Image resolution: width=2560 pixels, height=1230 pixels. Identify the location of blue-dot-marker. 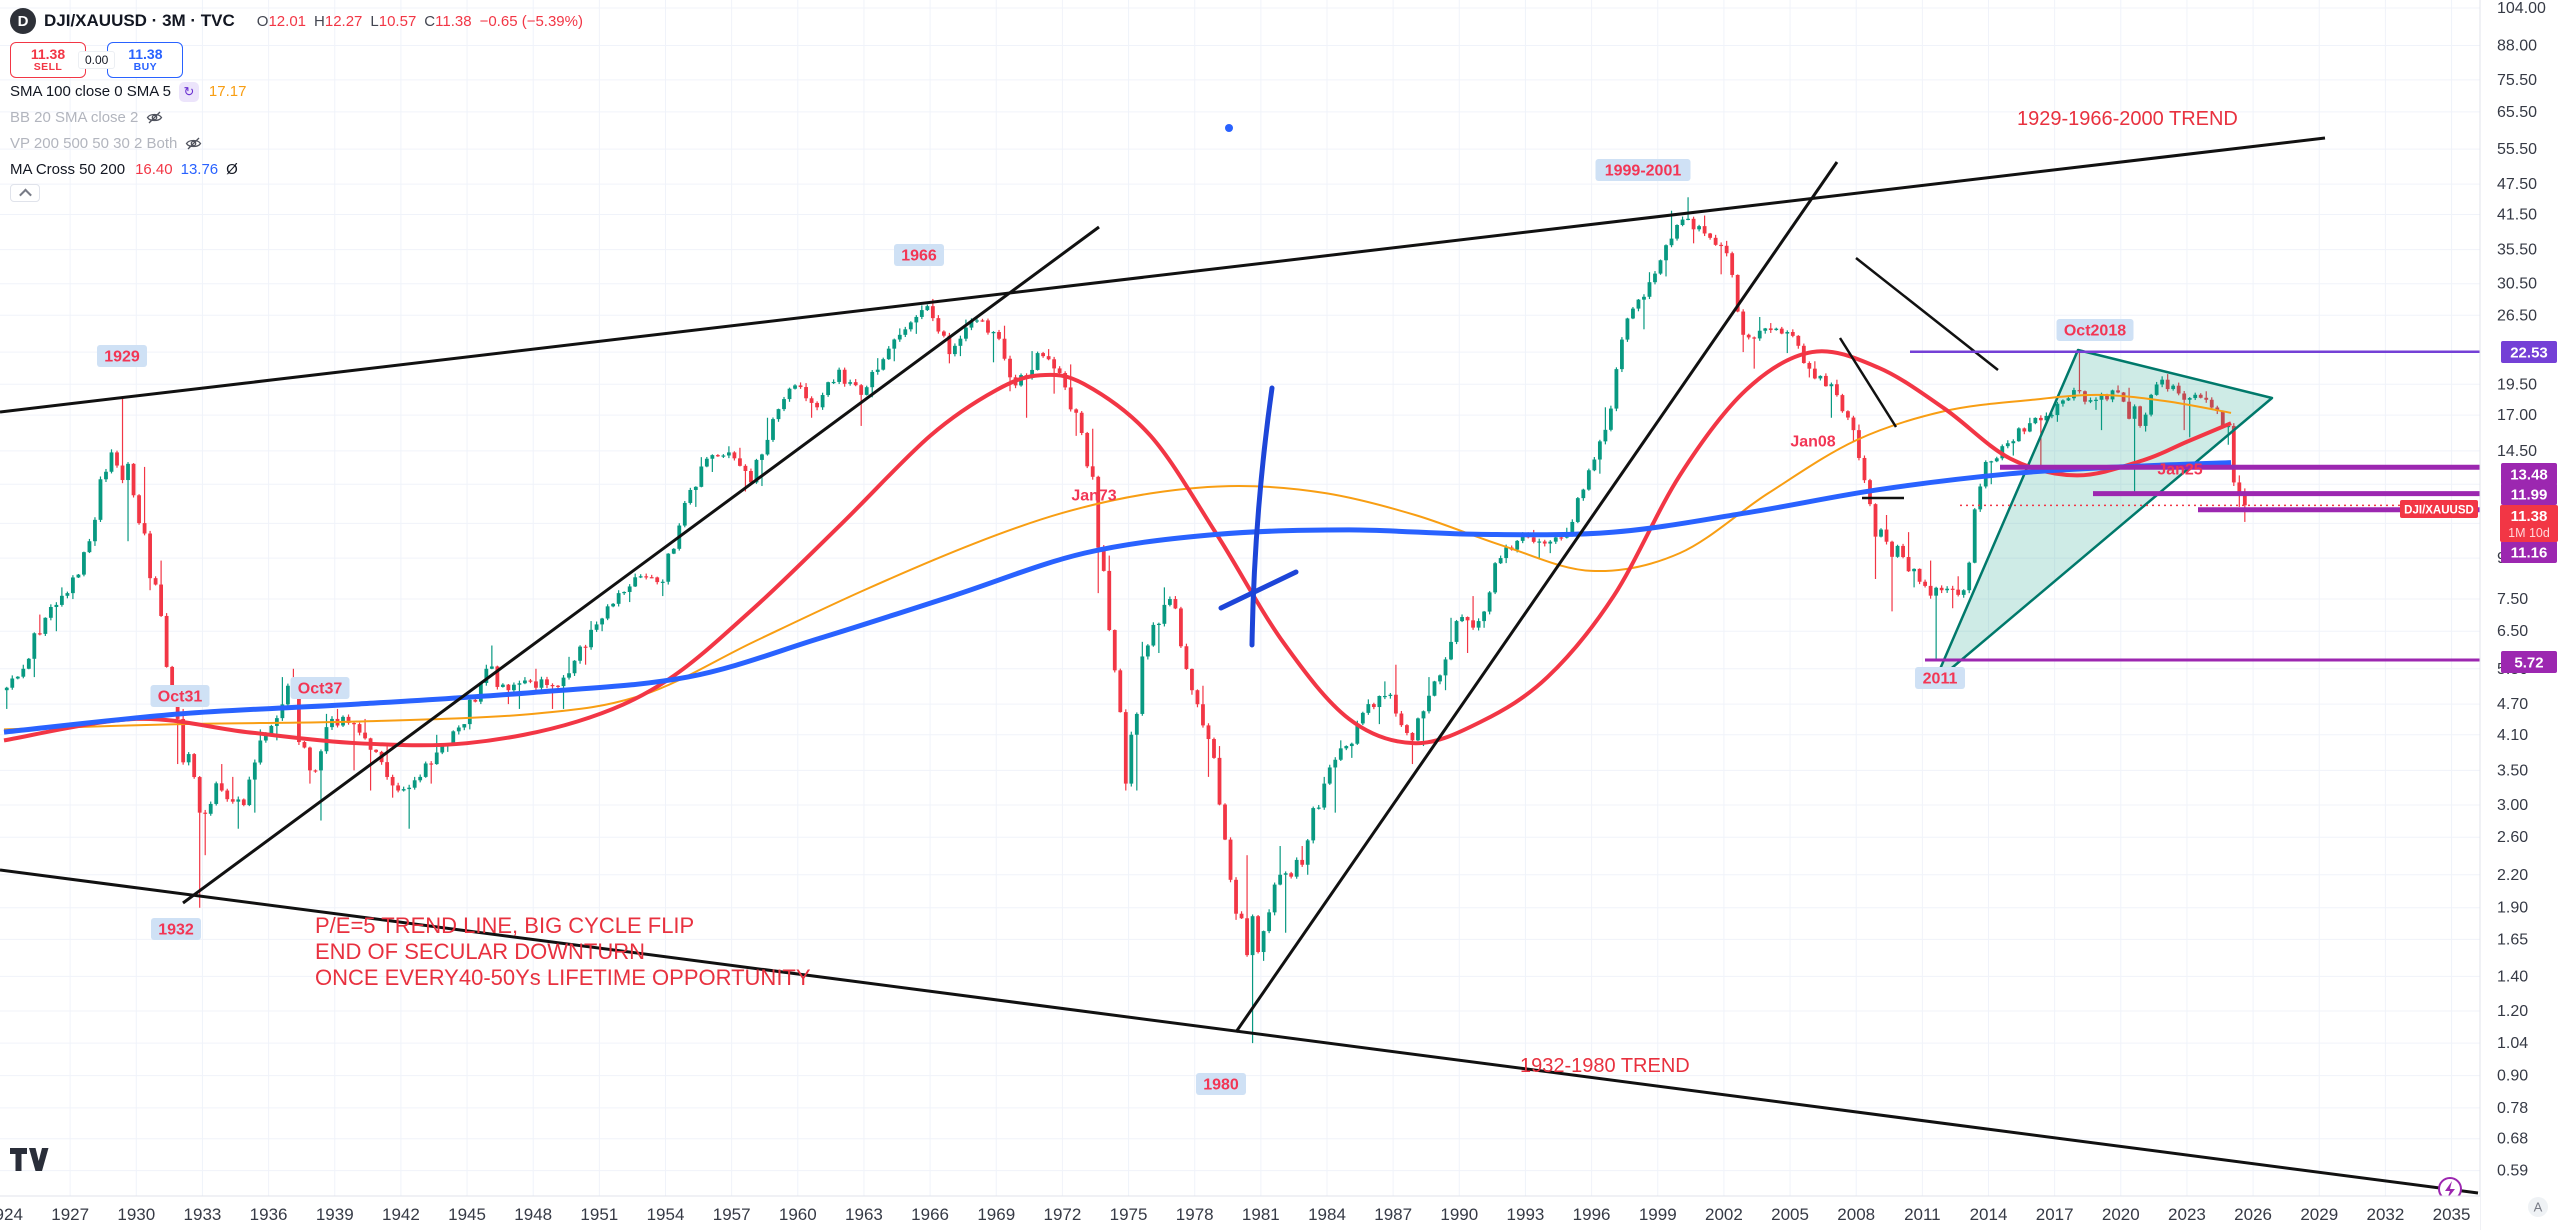
(1229, 128).